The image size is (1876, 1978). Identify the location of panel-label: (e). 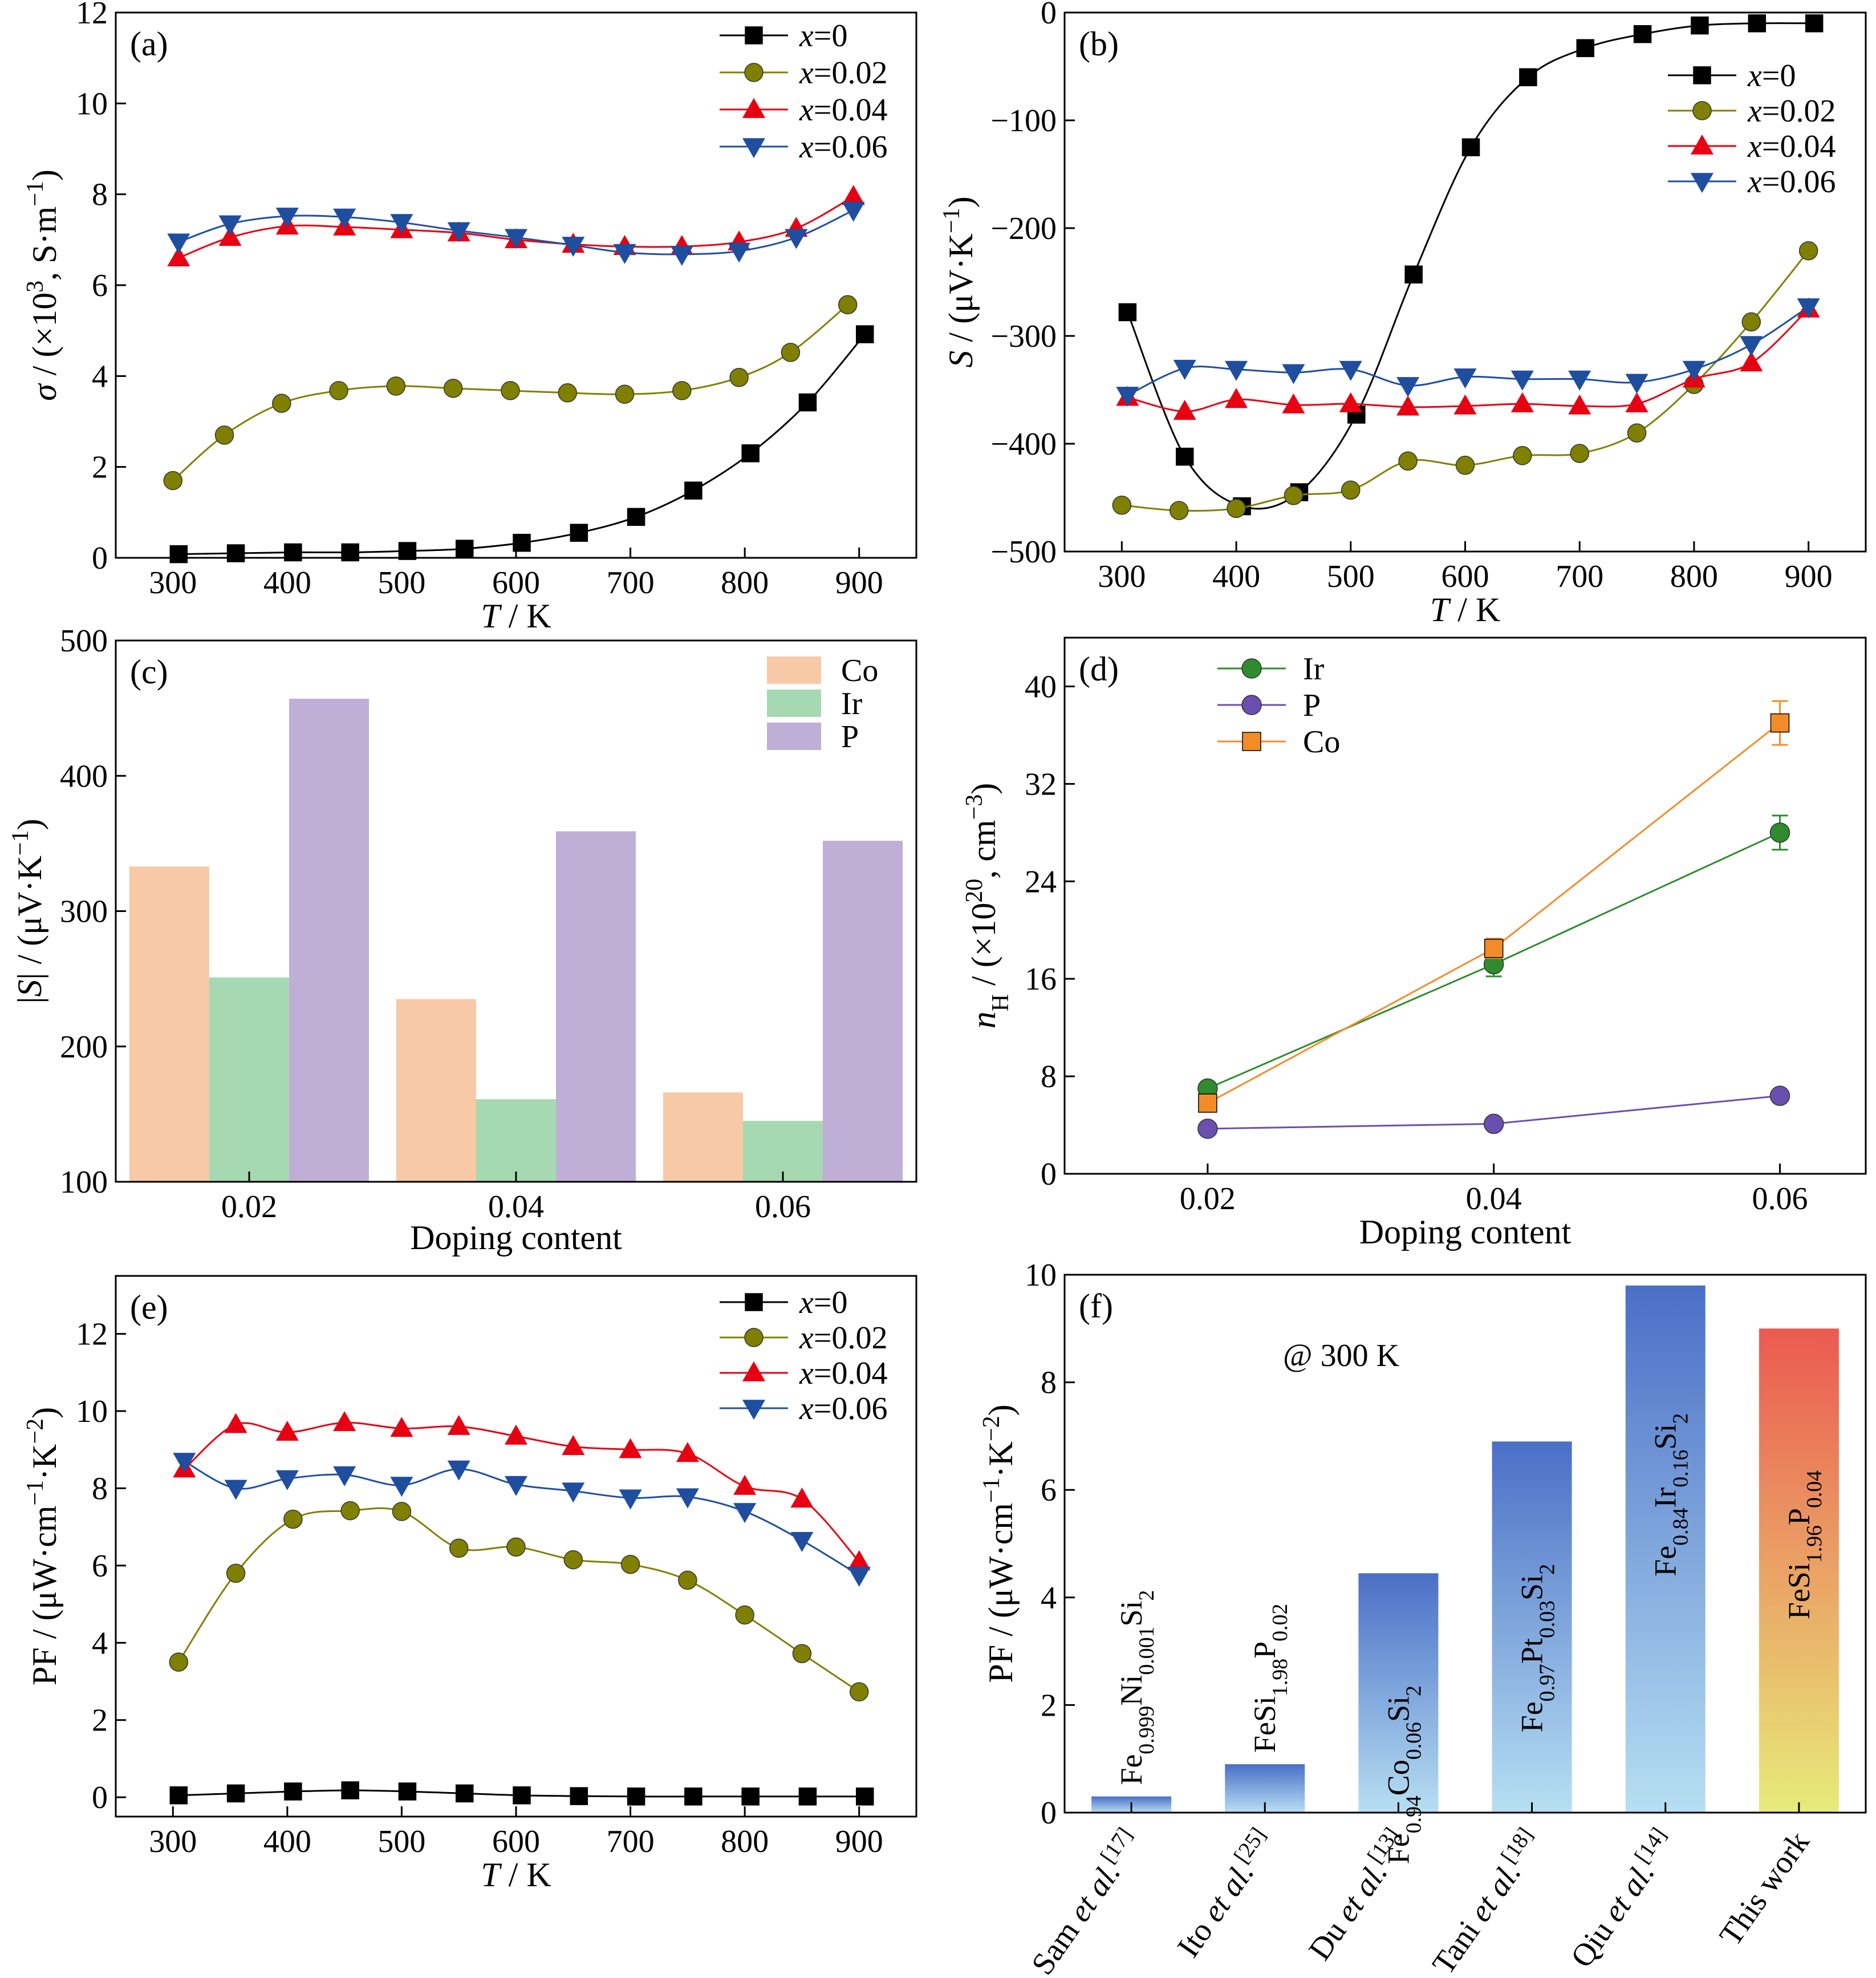
(149, 1307).